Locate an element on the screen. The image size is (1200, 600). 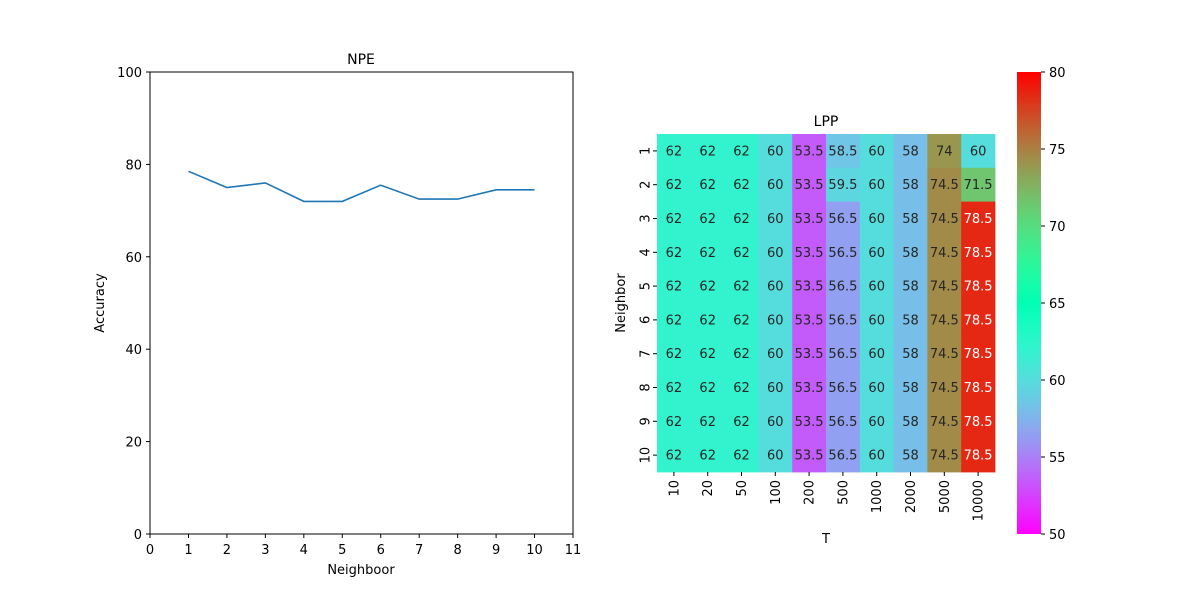
lpp-x-tick-label: 100 is located at coordinates (776, 492).